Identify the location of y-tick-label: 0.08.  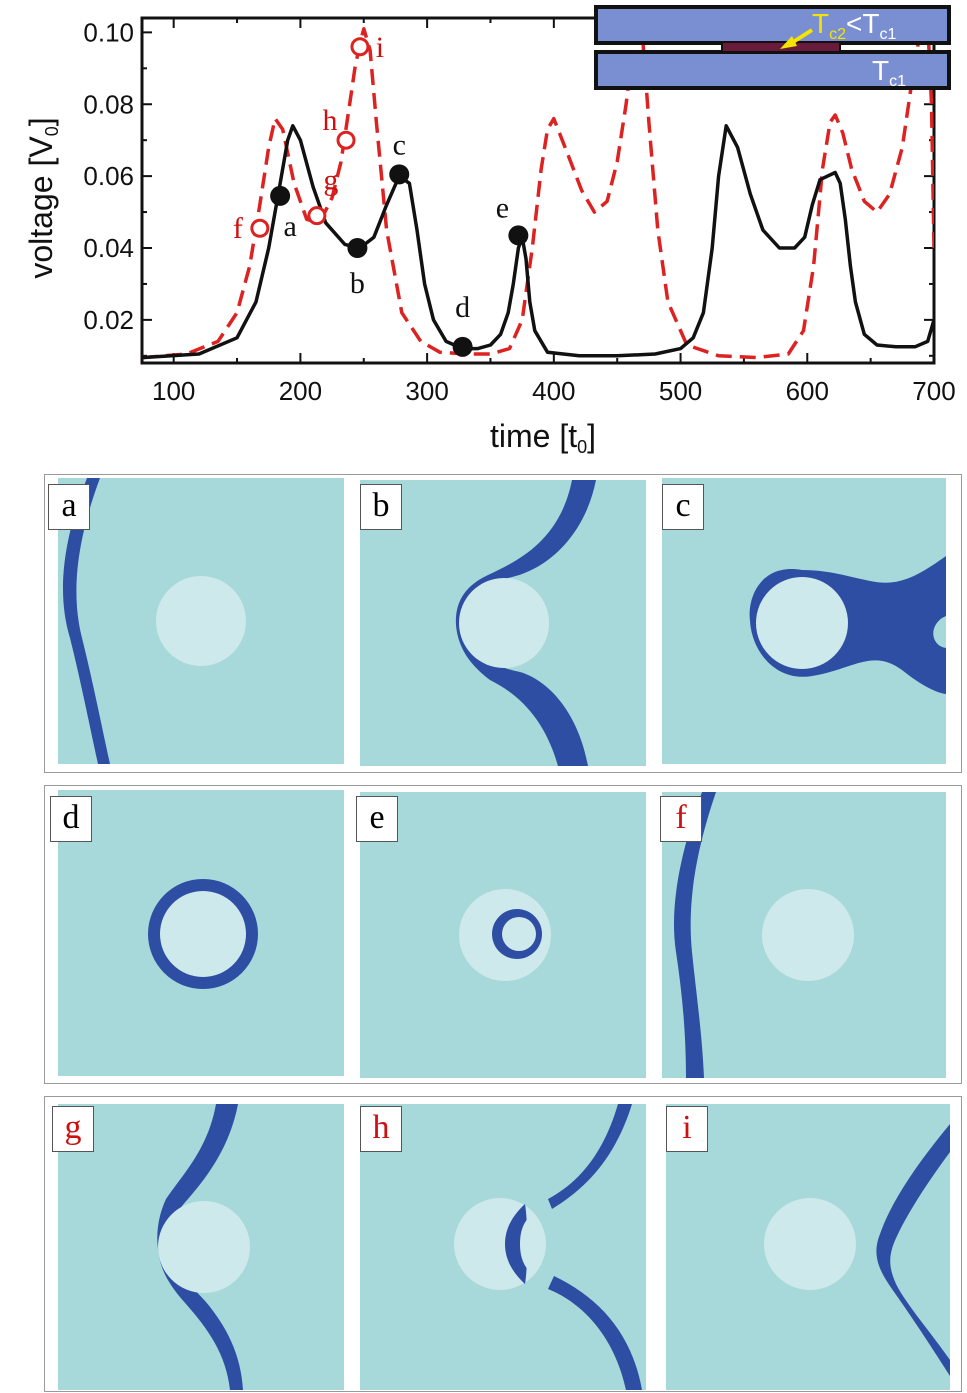
(108, 104).